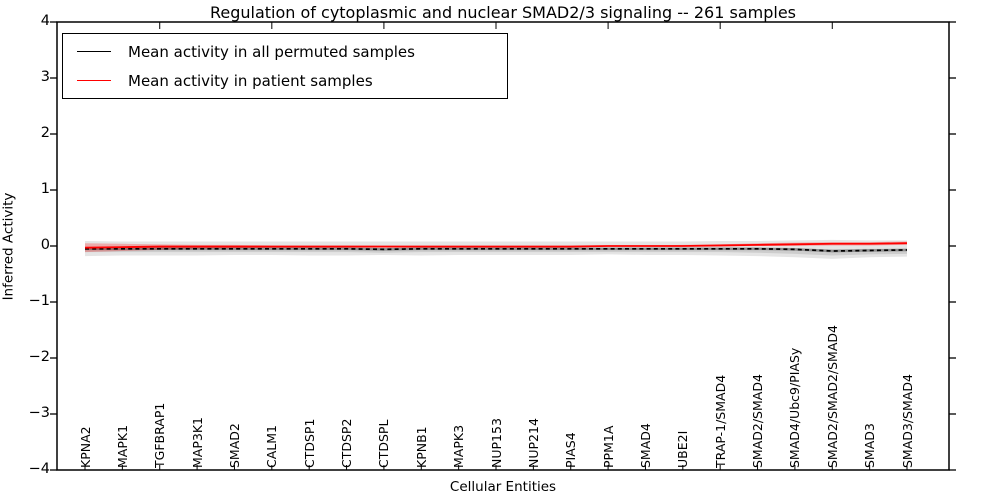 This screenshot has width=1000, height=500. Describe the element at coordinates (39, 357) in the screenshot. I see `y-tick-label: −2` at that location.